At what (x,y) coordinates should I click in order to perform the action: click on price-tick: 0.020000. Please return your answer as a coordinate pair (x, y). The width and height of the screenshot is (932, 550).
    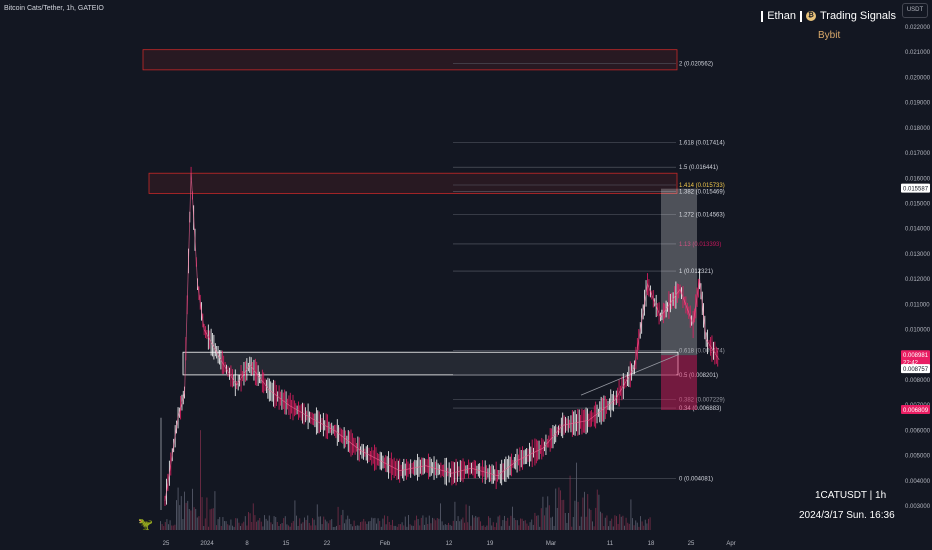
    Looking at the image, I should click on (918, 78).